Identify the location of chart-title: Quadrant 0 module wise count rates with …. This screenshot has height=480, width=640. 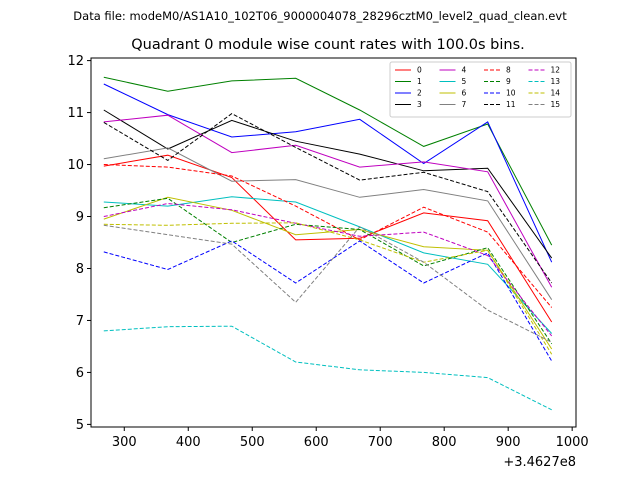
(328, 45).